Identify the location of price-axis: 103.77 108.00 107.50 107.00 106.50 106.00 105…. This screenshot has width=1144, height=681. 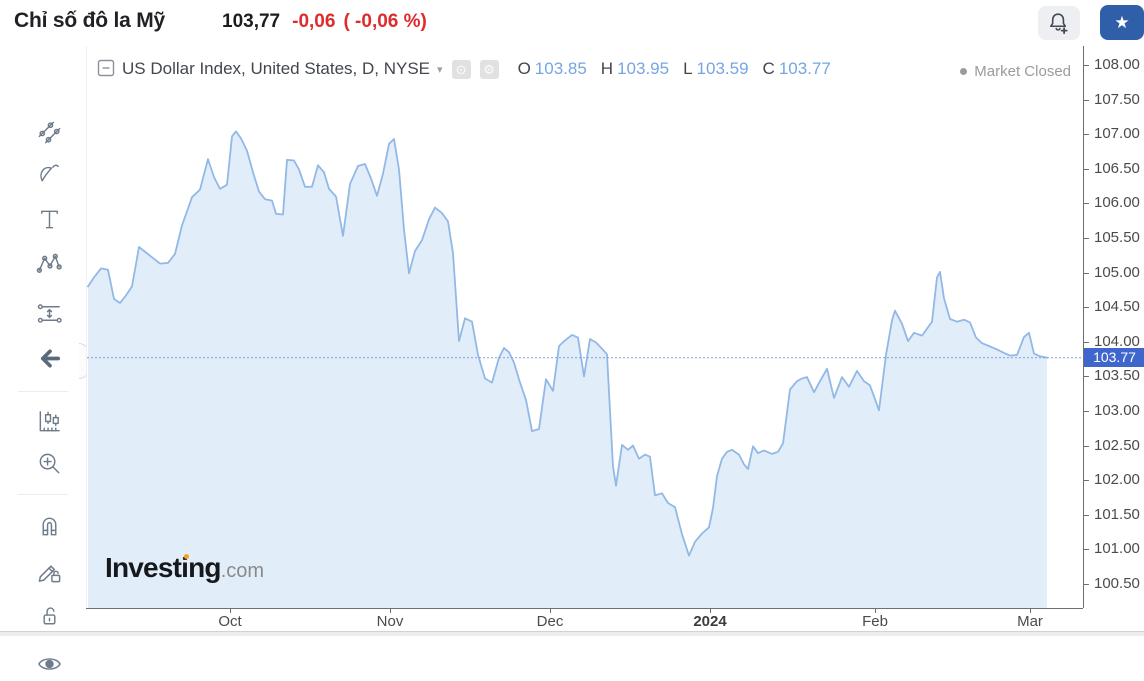
(1113, 327).